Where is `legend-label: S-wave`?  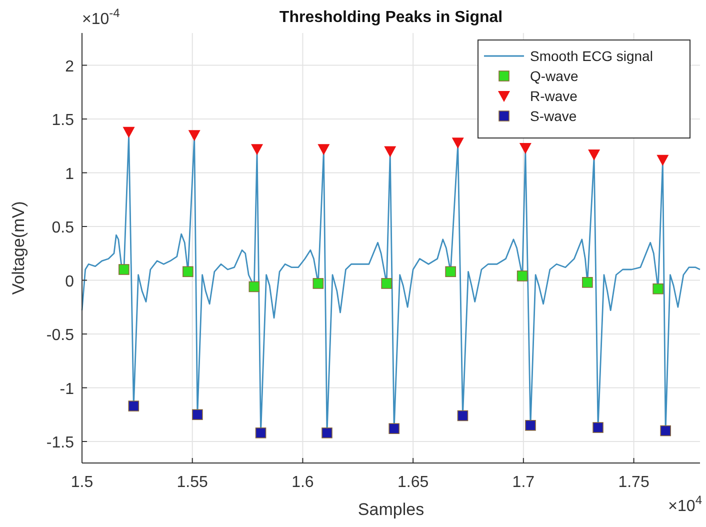
legend-label: S-wave is located at coordinates (553, 116).